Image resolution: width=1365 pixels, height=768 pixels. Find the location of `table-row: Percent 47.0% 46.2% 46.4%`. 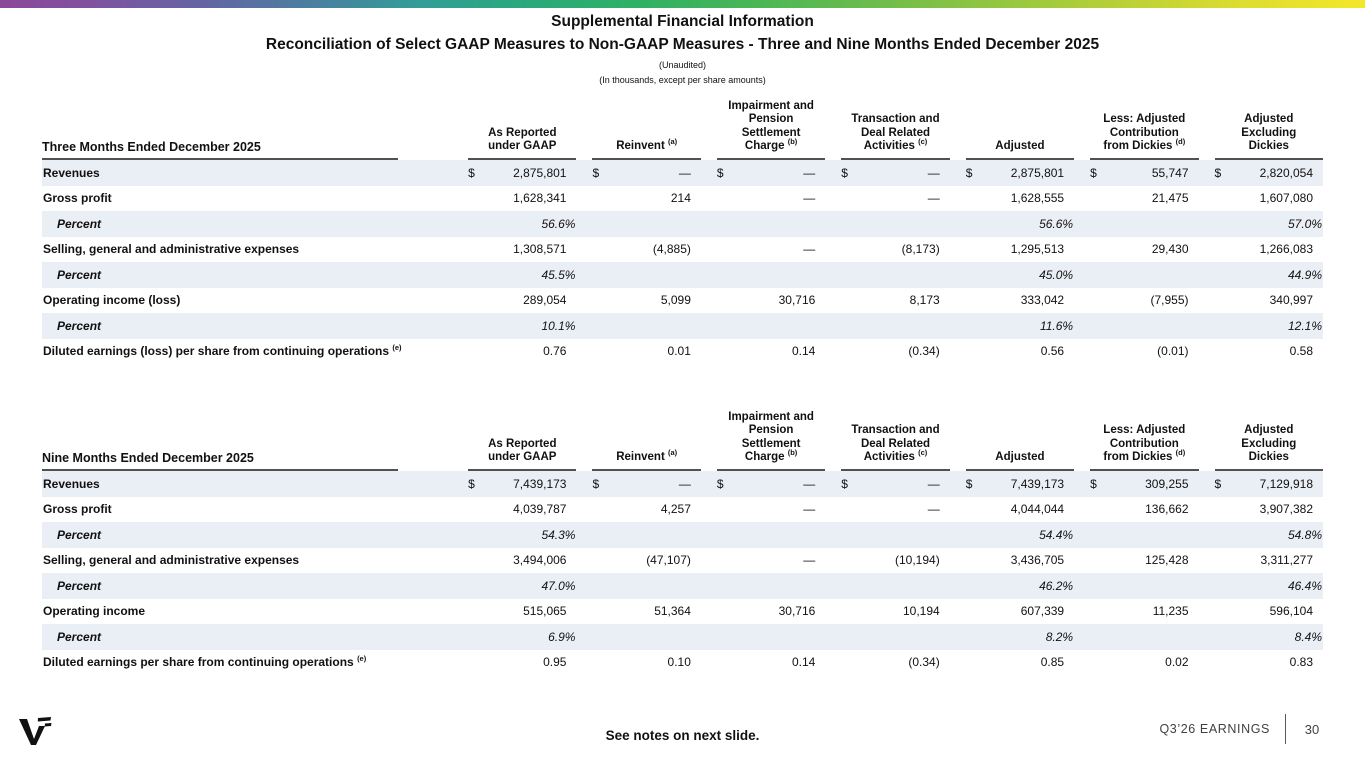

table-row: Percent 47.0% 46.2% 46.4% is located at coordinates (682, 586).